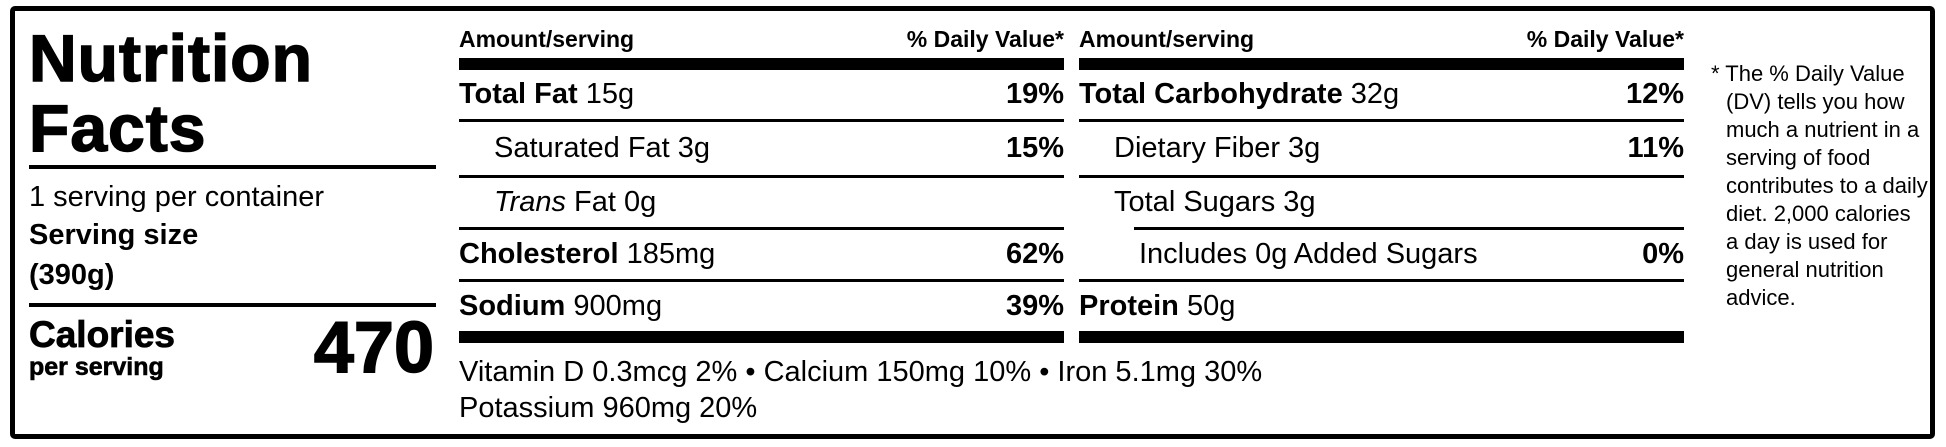 The image size is (1946, 447). Describe the element at coordinates (102, 334) in the screenshot. I see `calories-label: Calories` at that location.